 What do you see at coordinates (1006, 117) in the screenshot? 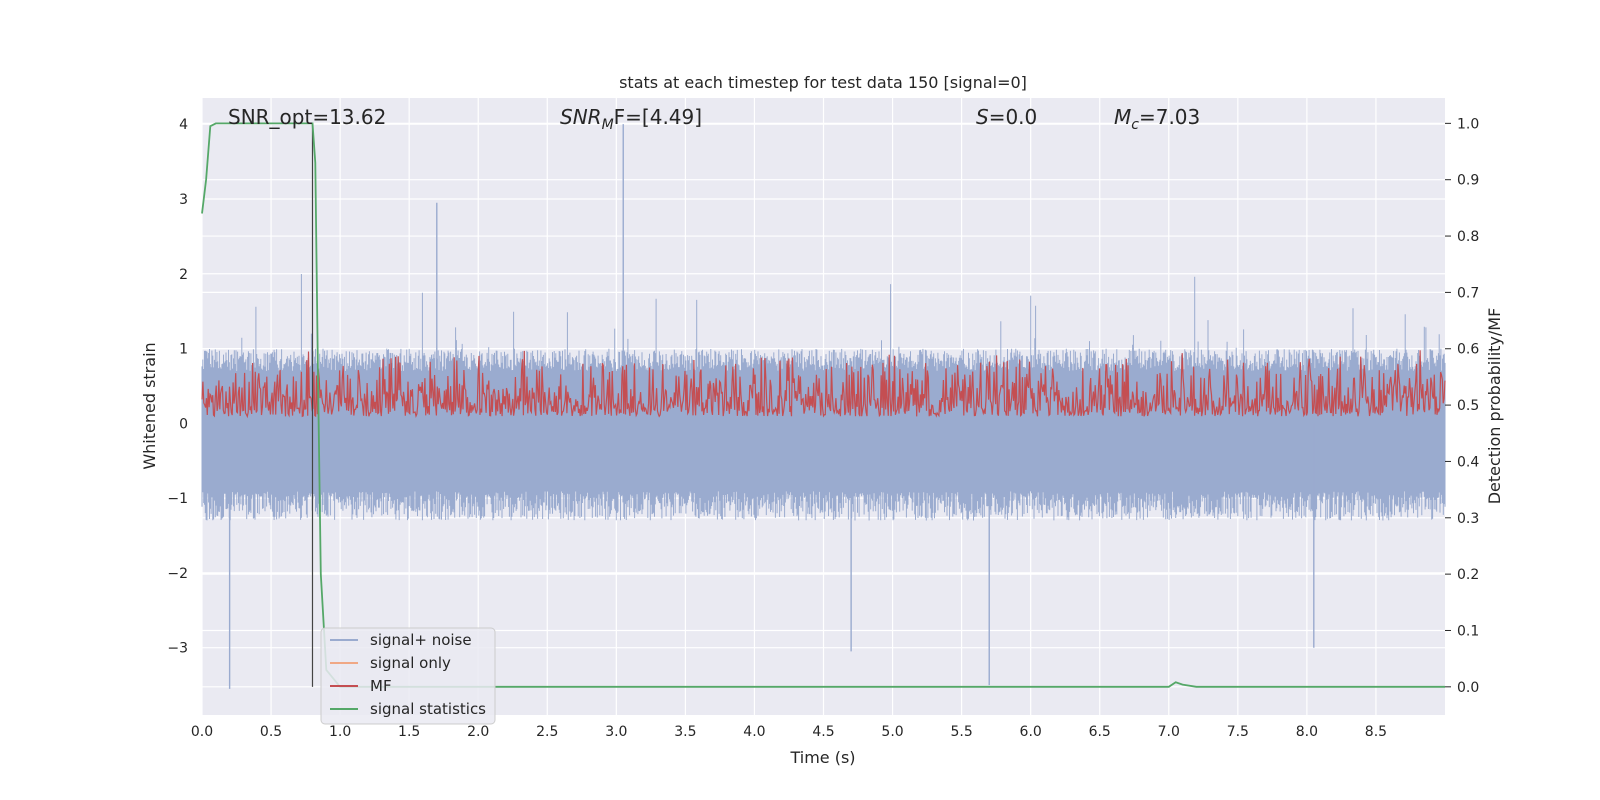
I see `annotation-s: S=0.0` at bounding box center [1006, 117].